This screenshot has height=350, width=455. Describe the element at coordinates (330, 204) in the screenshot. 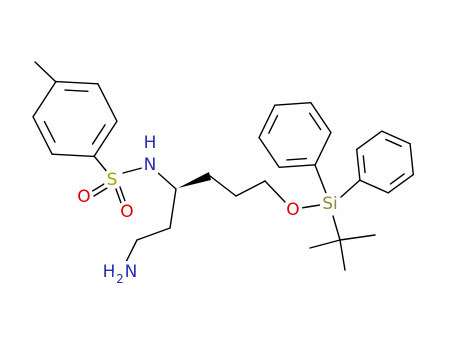

I see `atom-label: Si` at that location.